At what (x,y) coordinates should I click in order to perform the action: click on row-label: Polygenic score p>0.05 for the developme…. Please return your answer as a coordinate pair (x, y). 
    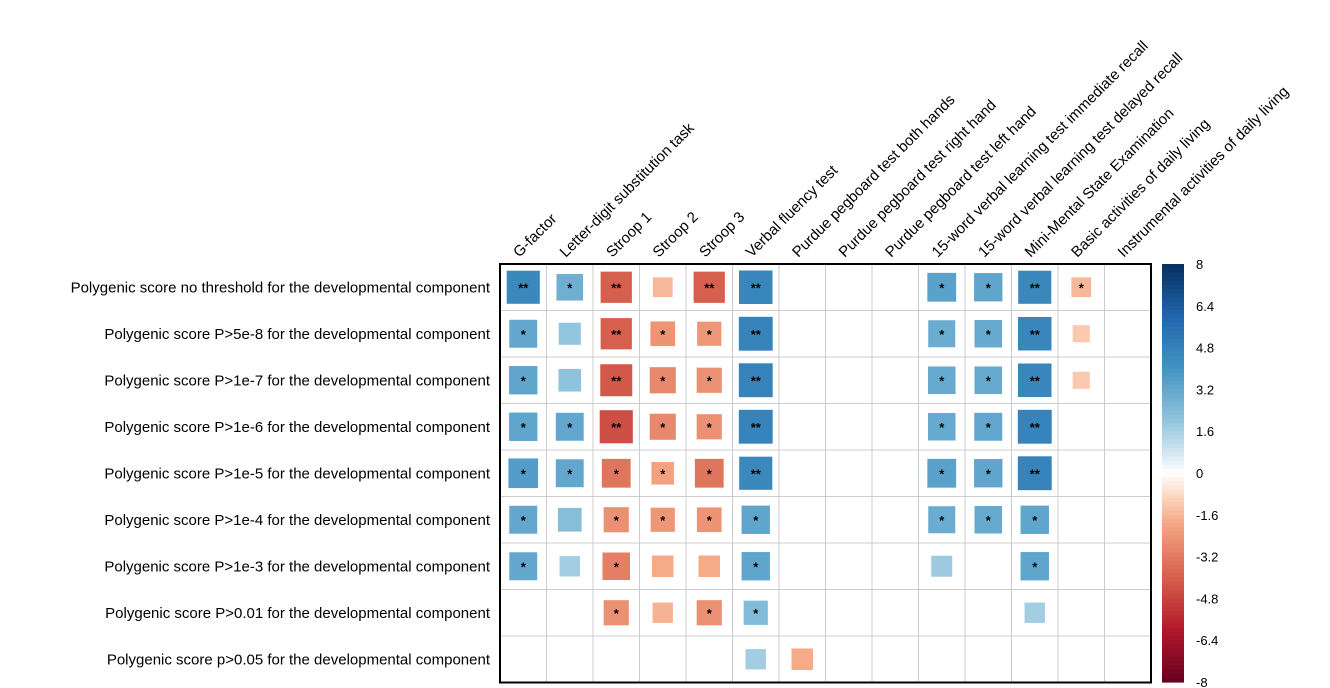
    Looking at the image, I should click on (299, 659).